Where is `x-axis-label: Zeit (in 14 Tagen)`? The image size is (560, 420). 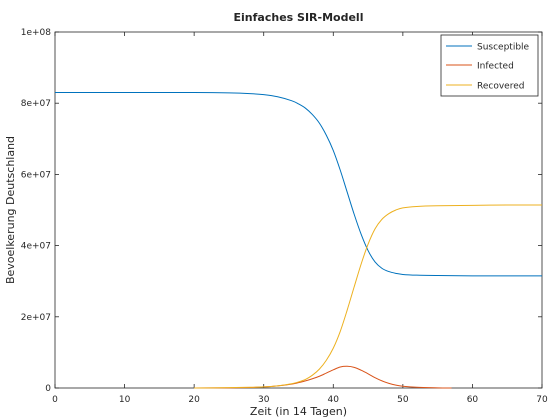 x-axis-label: Zeit (in 14 Tagen) is located at coordinates (298, 411).